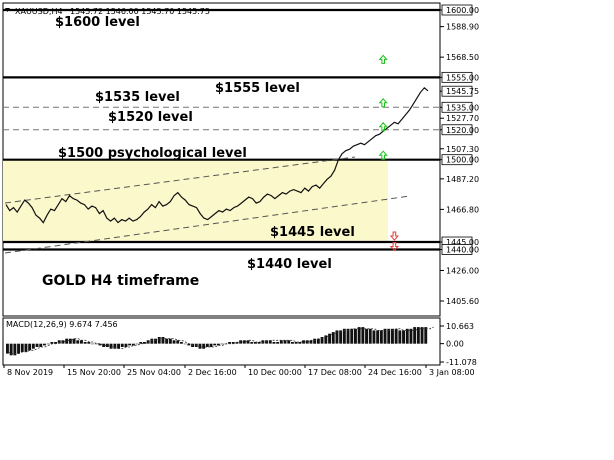  Describe the element at coordinates (94, 372) in the screenshot. I see `x-tick-label: 15 Nov 20:00` at that location.